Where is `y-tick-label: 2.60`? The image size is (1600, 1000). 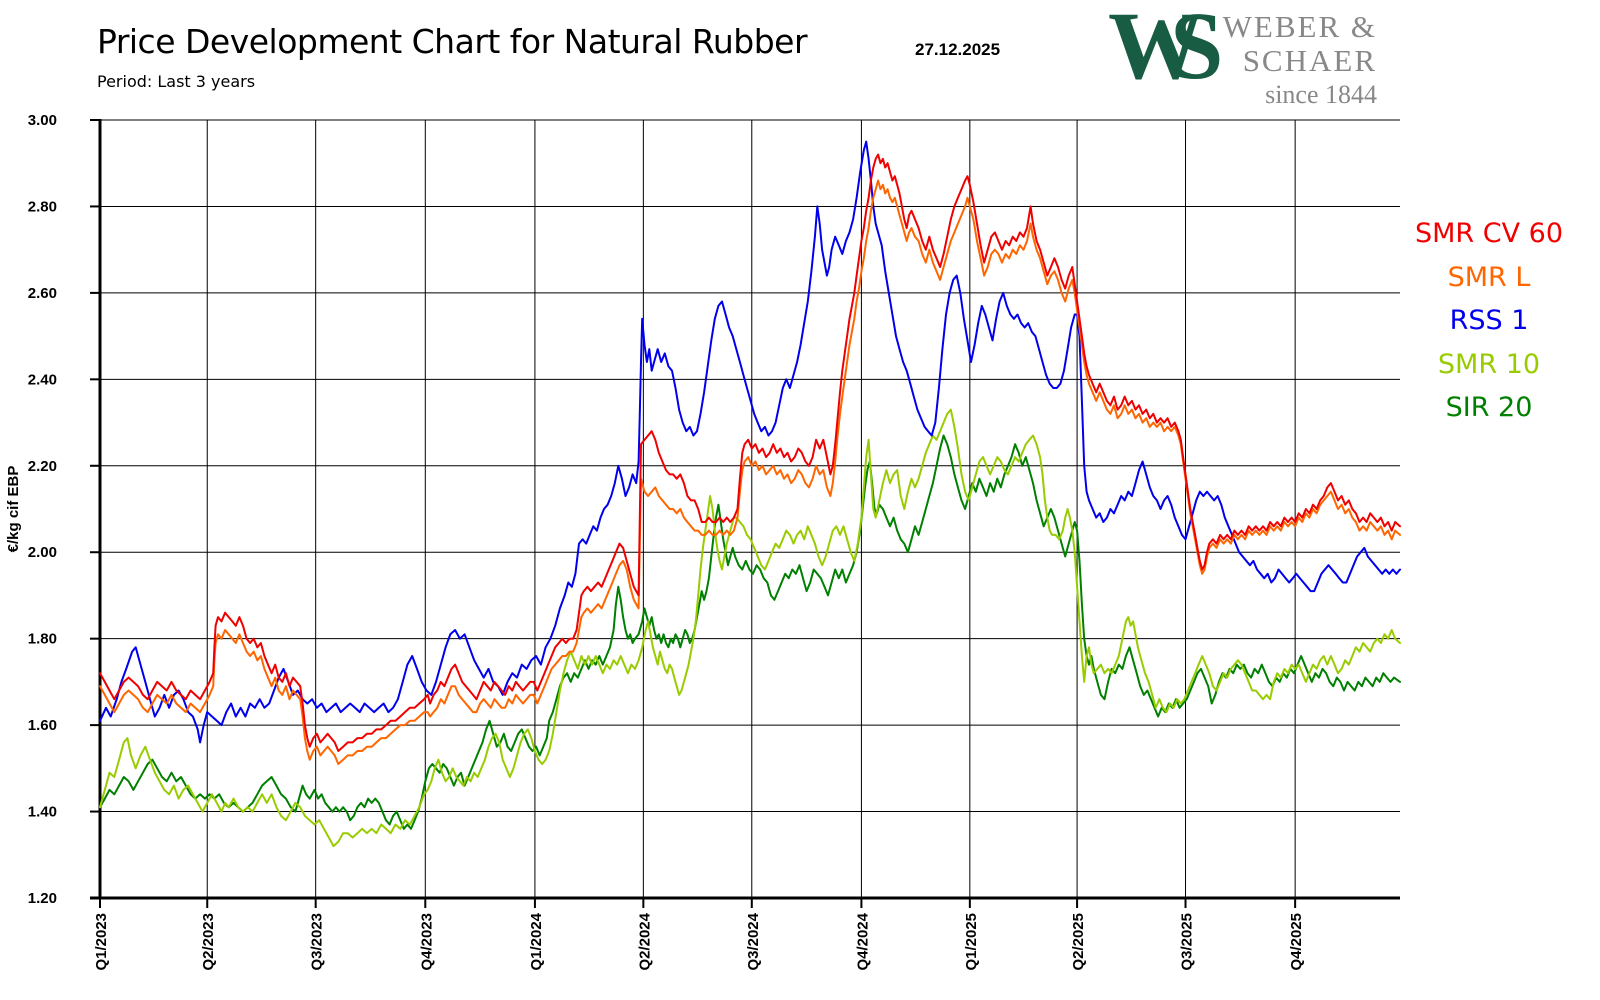 y-tick-label: 2.60 is located at coordinates (42, 293).